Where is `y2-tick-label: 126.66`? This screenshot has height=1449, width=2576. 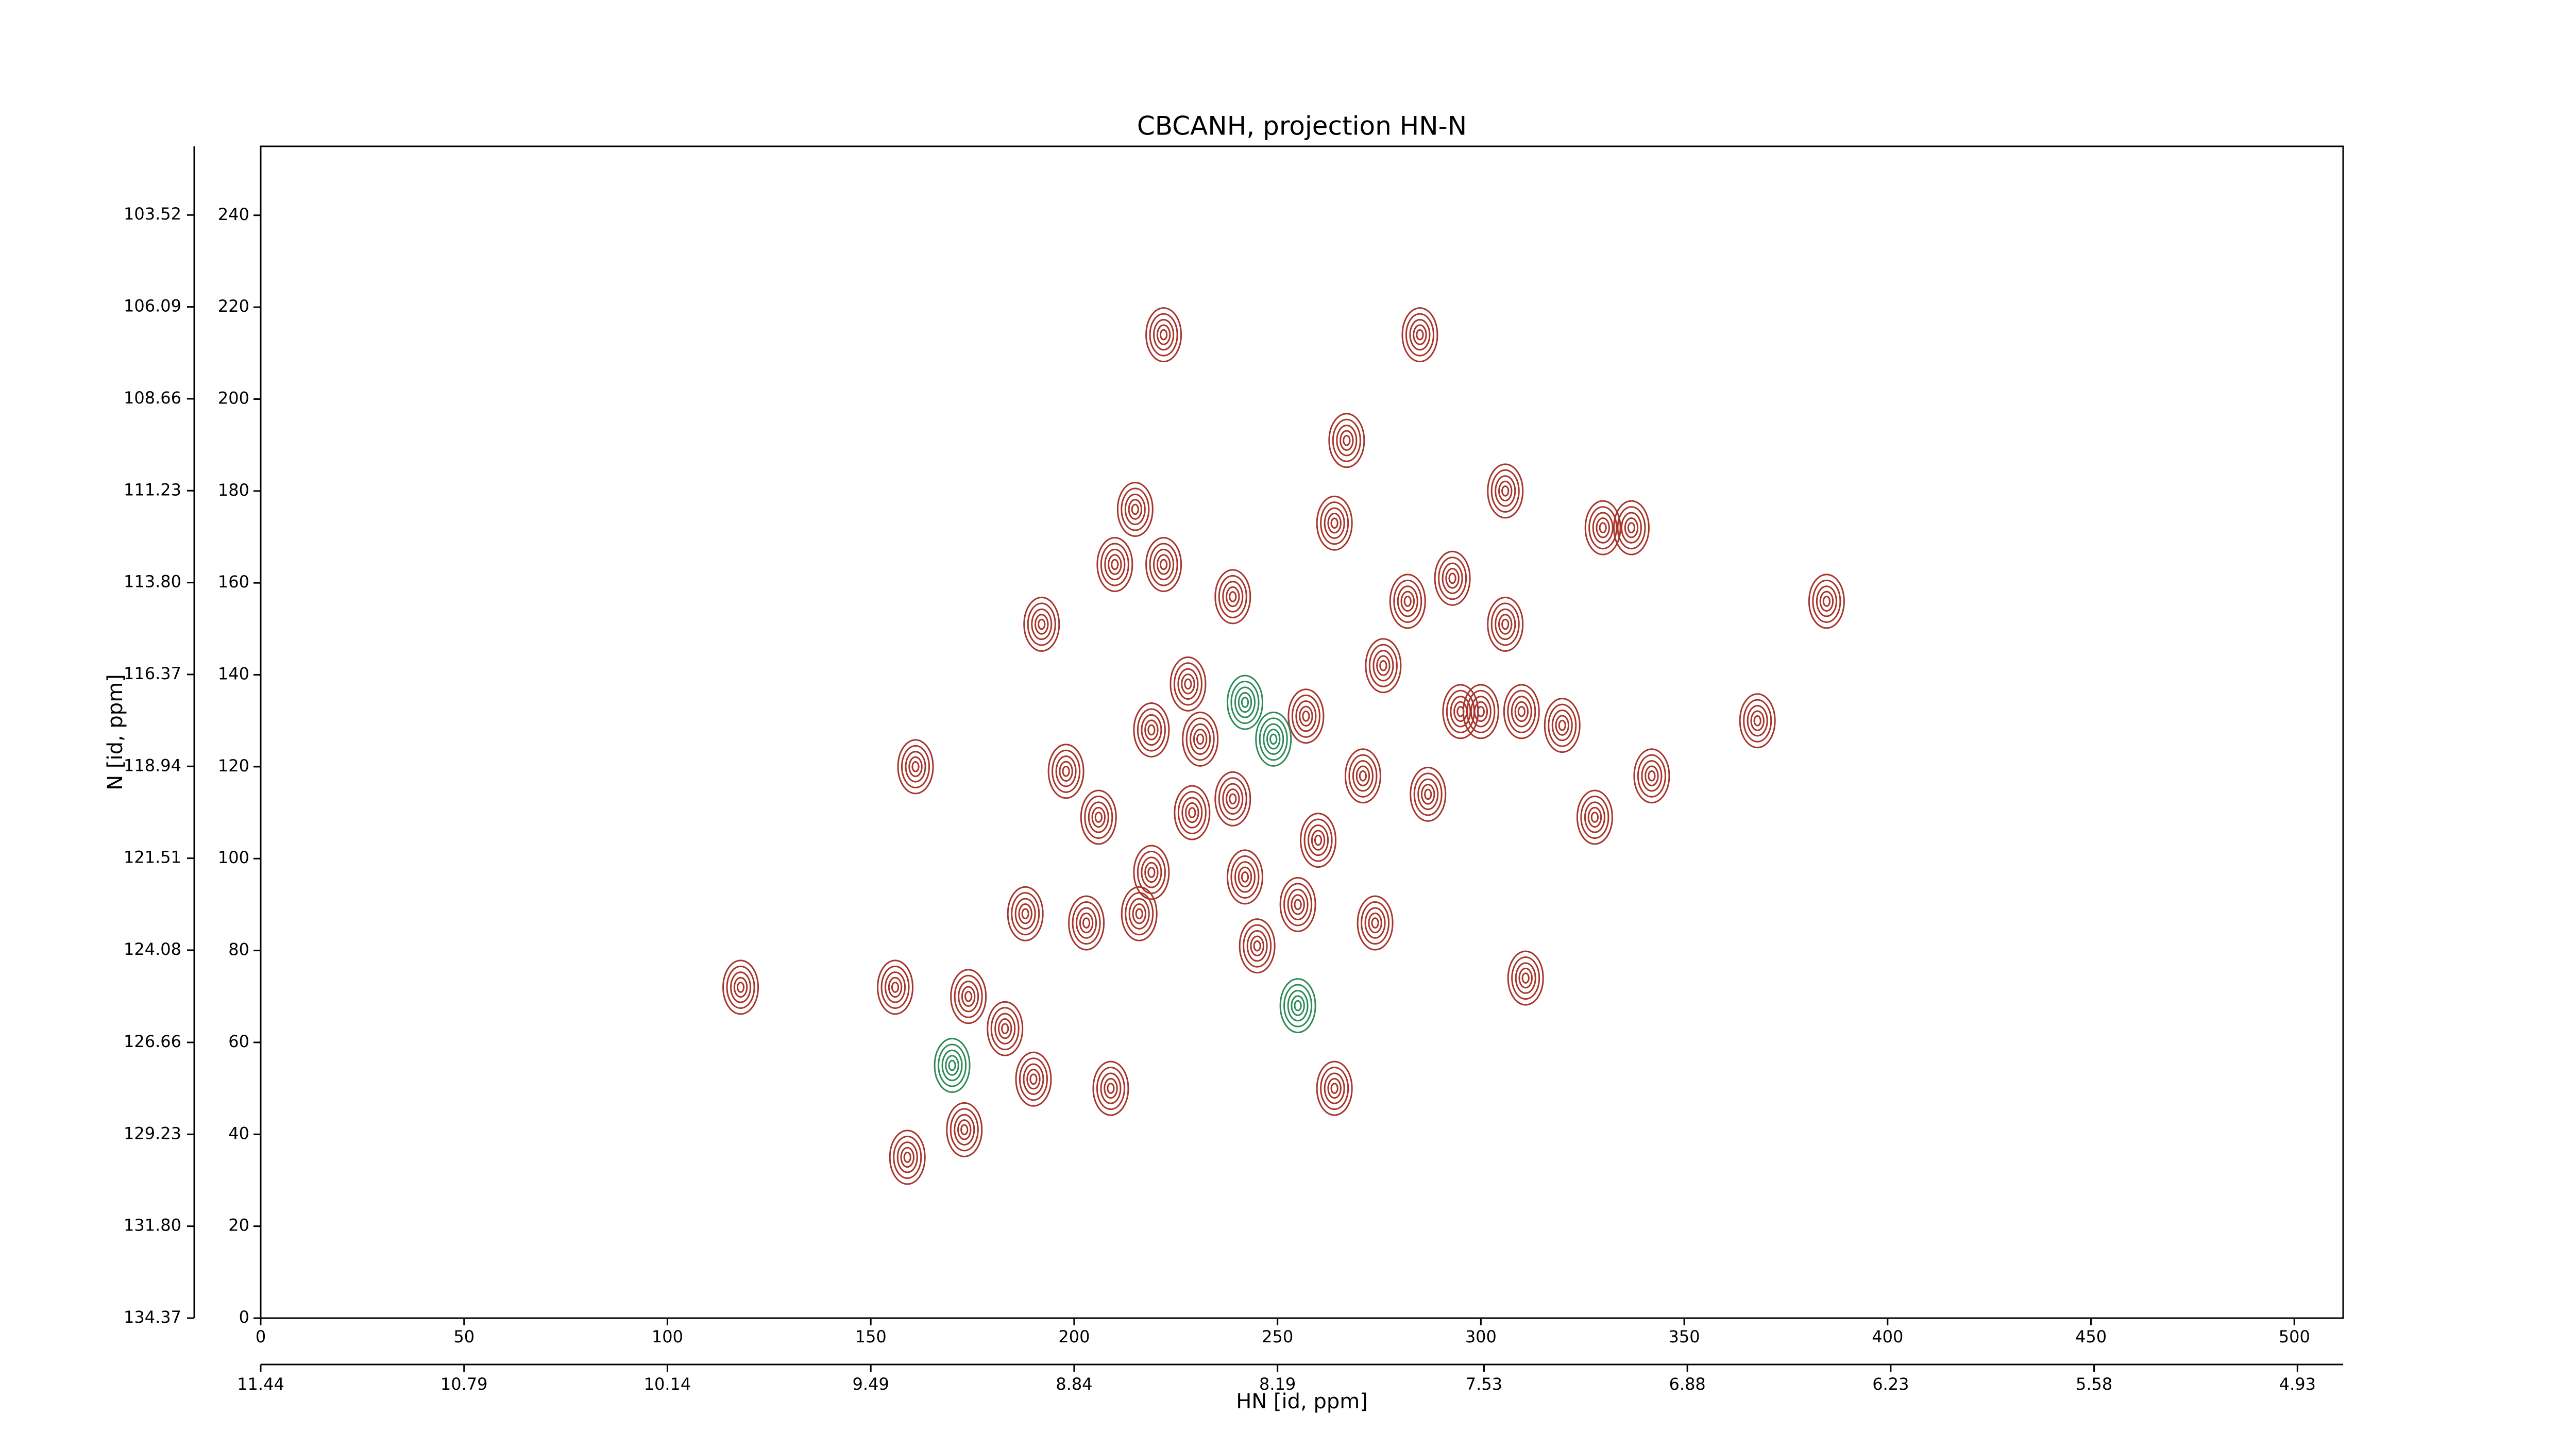
y2-tick-label: 126.66 is located at coordinates (152, 1041).